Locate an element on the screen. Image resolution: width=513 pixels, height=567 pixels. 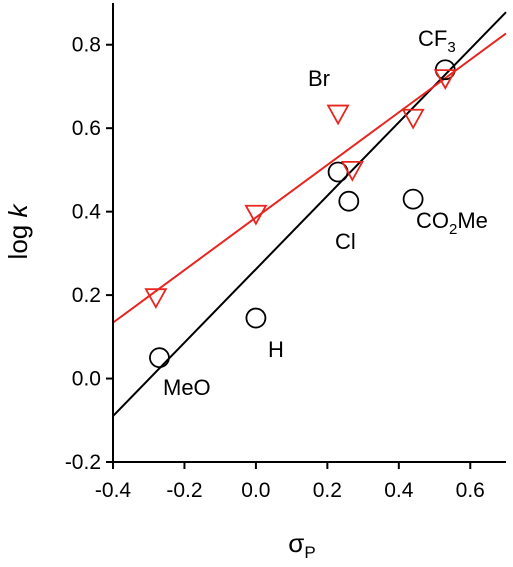
label-cf3: CF3 is located at coordinates (437, 41).